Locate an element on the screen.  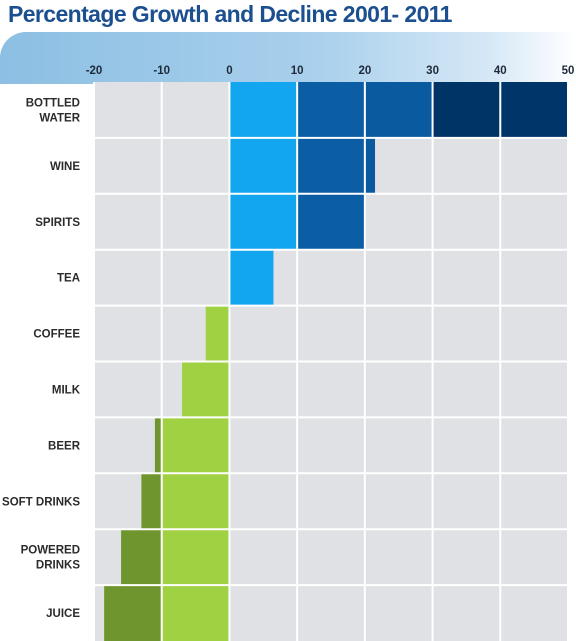
x-tick-label: 0 is located at coordinates (229, 71).